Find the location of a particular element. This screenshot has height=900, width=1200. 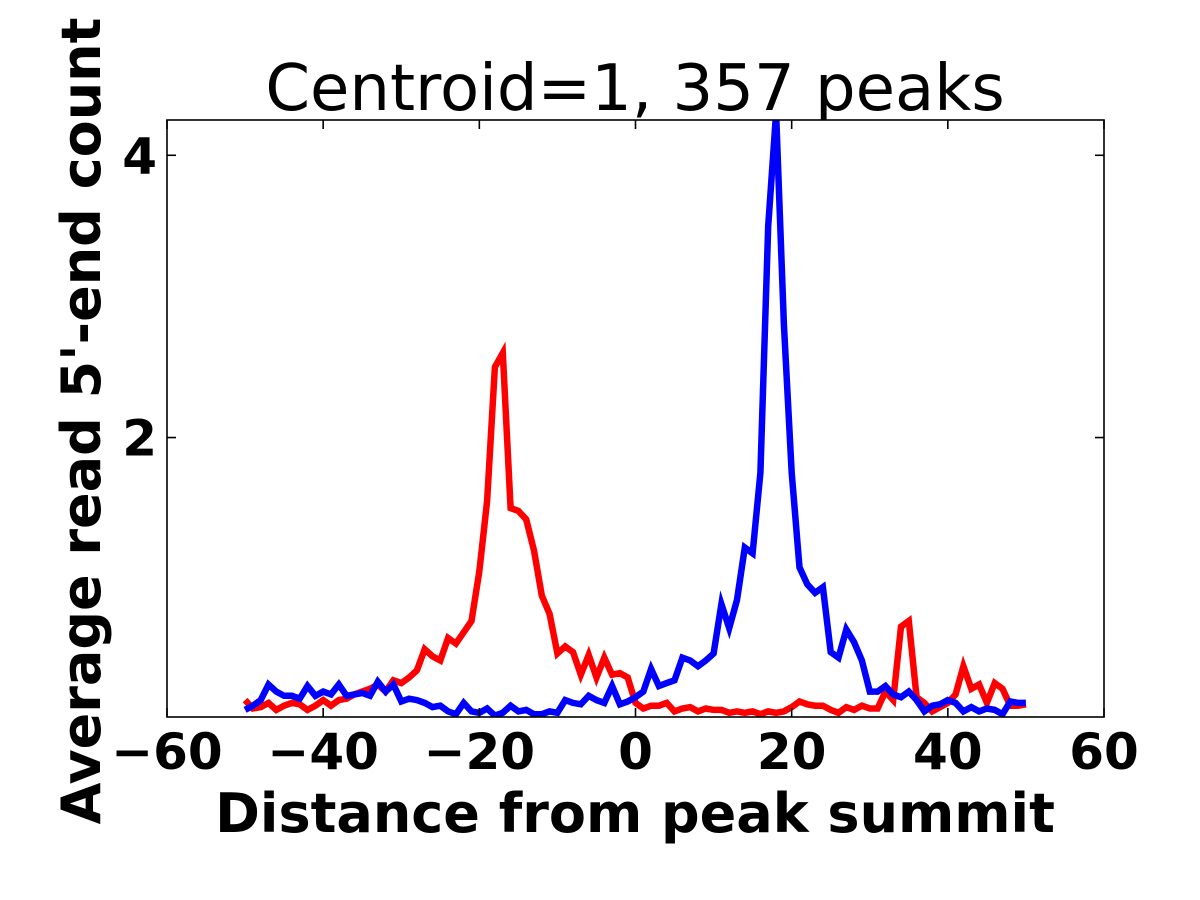

x-tick-label: −20 is located at coordinates (479, 752).